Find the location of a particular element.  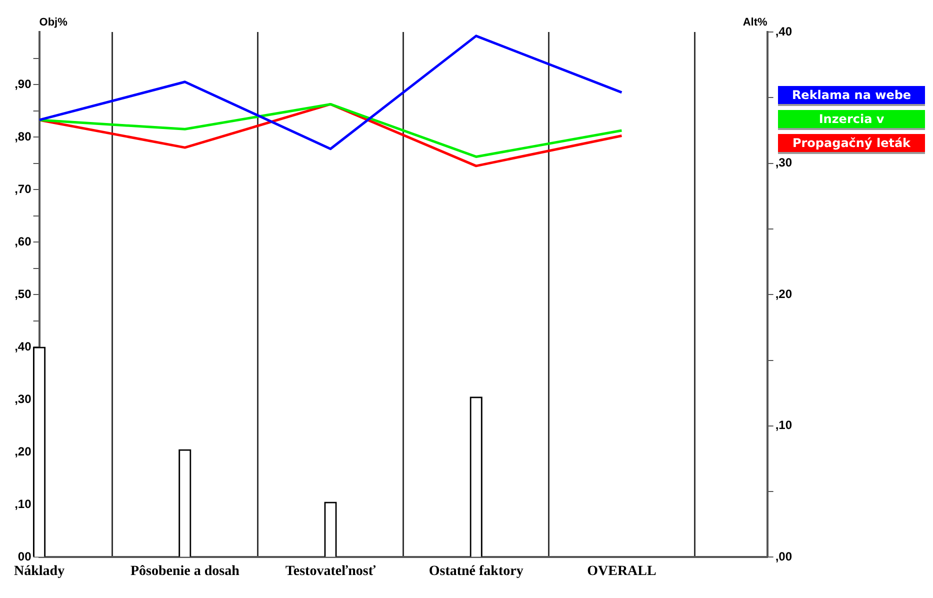

x-tick-label: OVERALL is located at coordinates (621, 572).